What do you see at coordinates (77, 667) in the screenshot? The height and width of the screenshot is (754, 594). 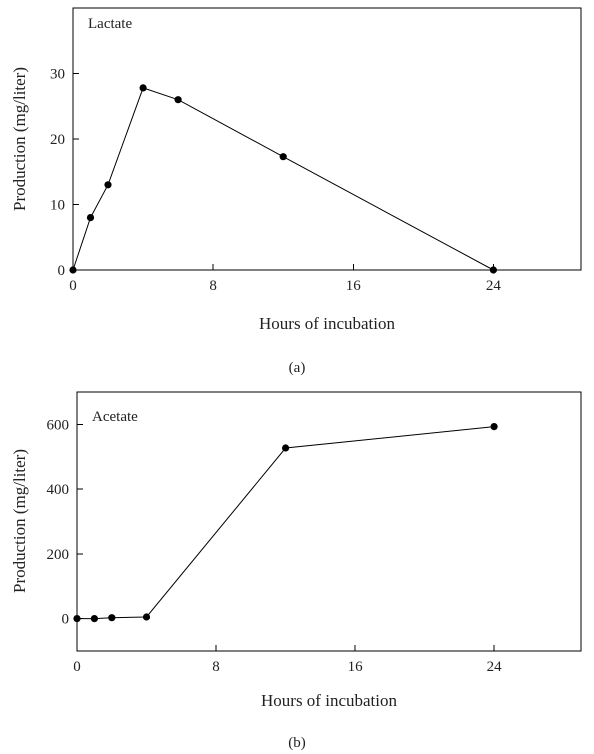 I see `x-tick-label-b-0: 0` at bounding box center [77, 667].